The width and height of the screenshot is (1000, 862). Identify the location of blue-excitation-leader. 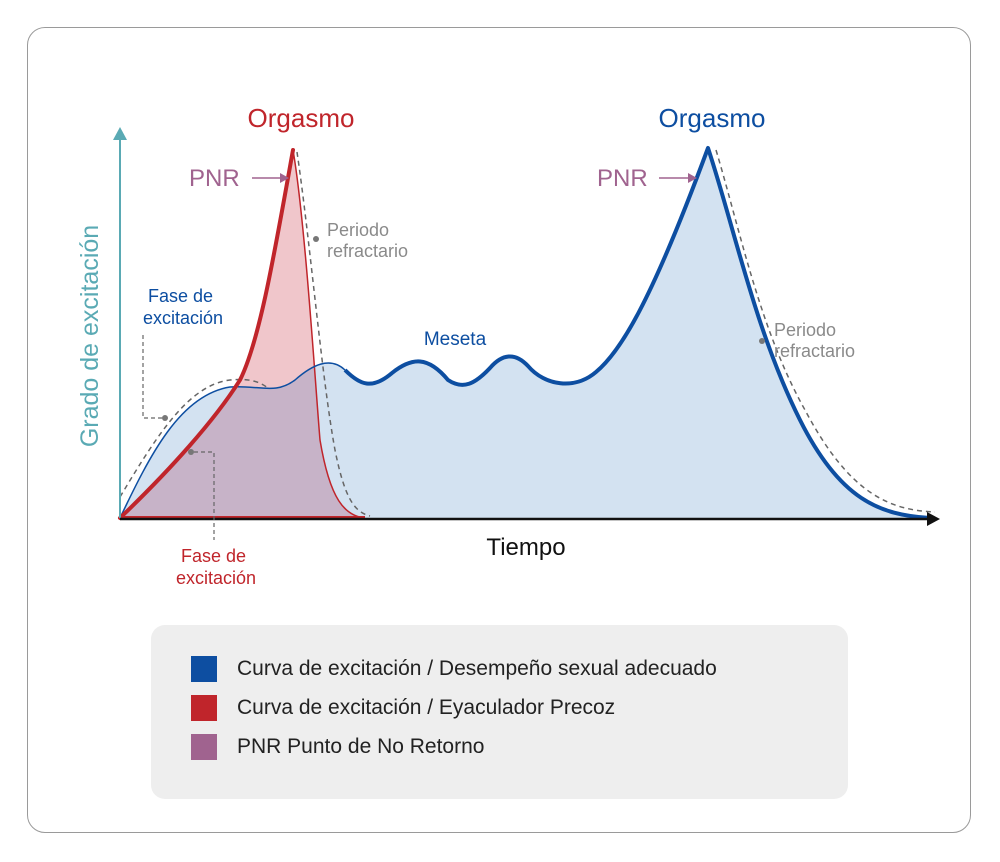
(152, 377).